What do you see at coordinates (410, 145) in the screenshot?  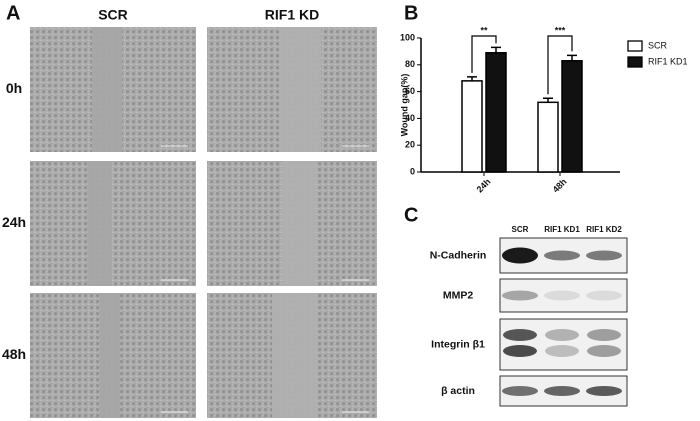 I see `y-tick-label: 20` at bounding box center [410, 145].